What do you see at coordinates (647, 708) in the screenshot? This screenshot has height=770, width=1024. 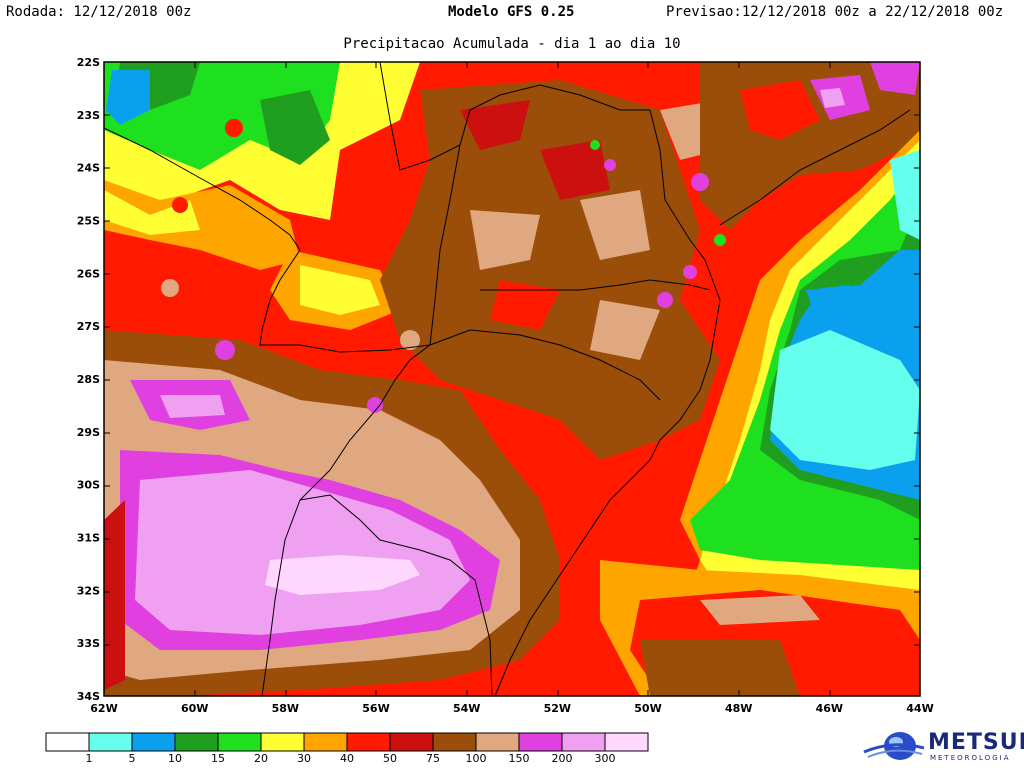 I see `lon-label: 50W` at bounding box center [647, 708].